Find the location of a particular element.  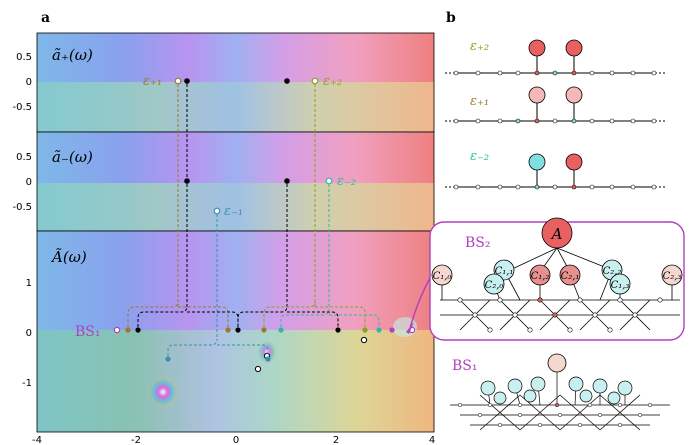

eps-plus1-marker is located at coordinates (178, 81).